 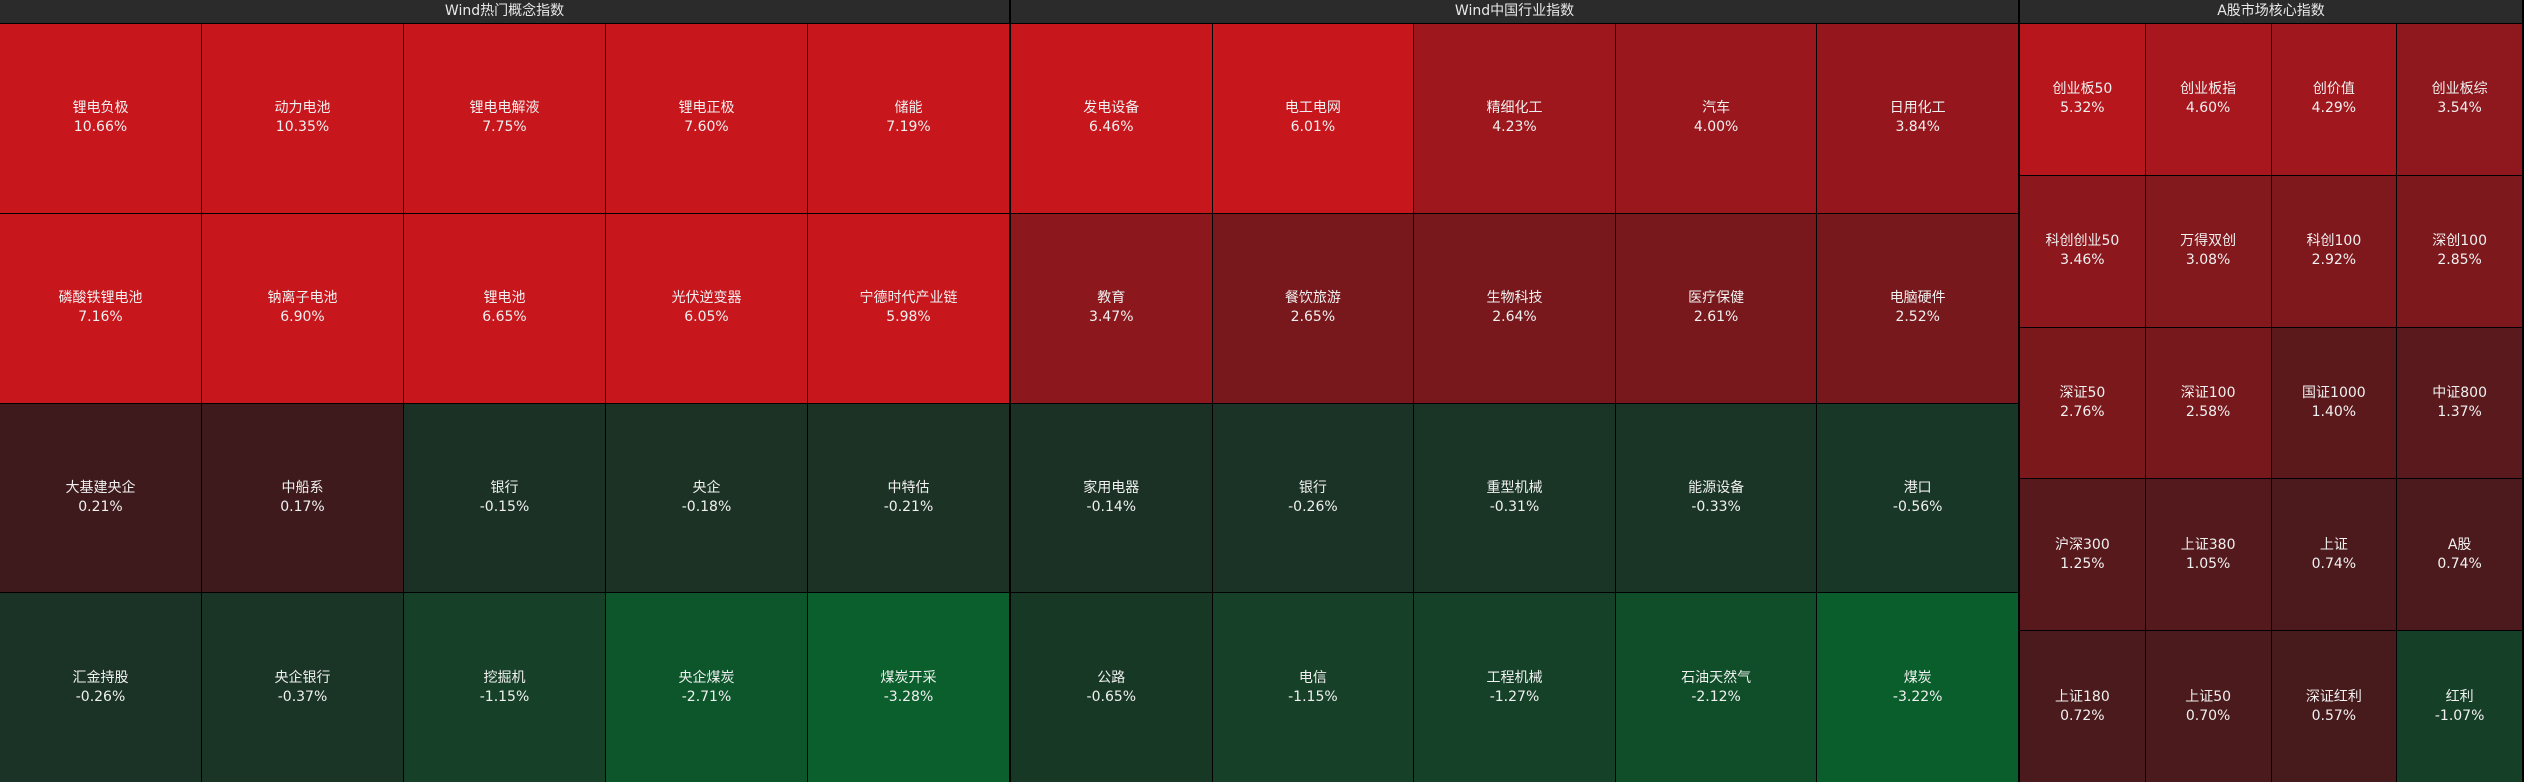 What do you see at coordinates (2208, 251) in the screenshot?
I see `tile: 万得双创 3.08%` at bounding box center [2208, 251].